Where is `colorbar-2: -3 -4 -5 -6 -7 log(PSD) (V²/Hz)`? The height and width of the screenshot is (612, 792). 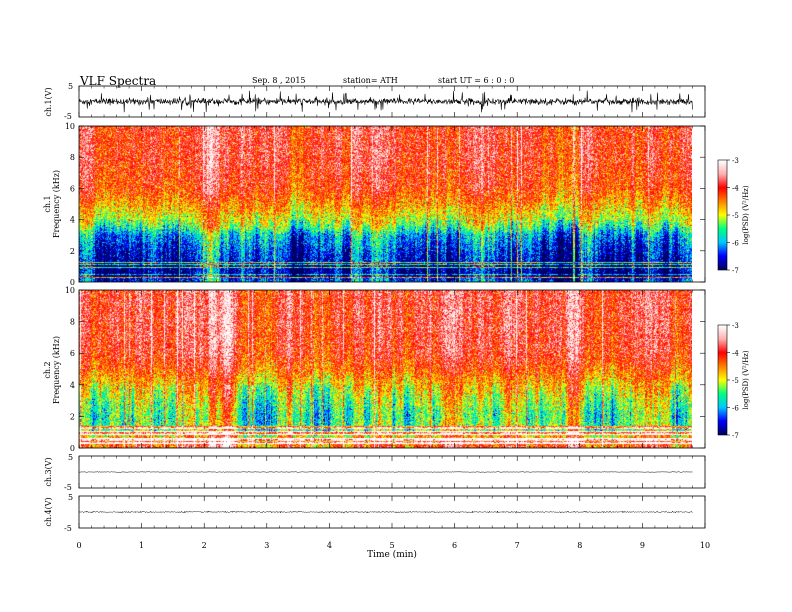
colorbar-2: -3 -4 -5 -6 -7 log(PSD) (V²/Hz) is located at coordinates (733, 381).